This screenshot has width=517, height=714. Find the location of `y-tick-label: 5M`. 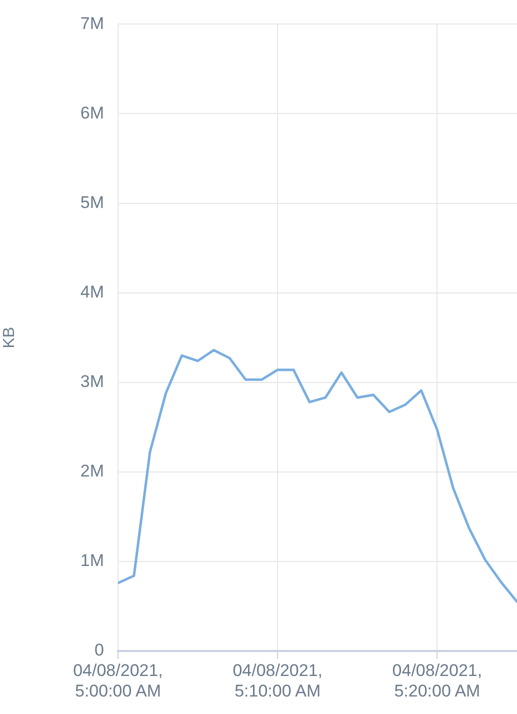

y-tick-label: 5M is located at coordinates (92, 202).